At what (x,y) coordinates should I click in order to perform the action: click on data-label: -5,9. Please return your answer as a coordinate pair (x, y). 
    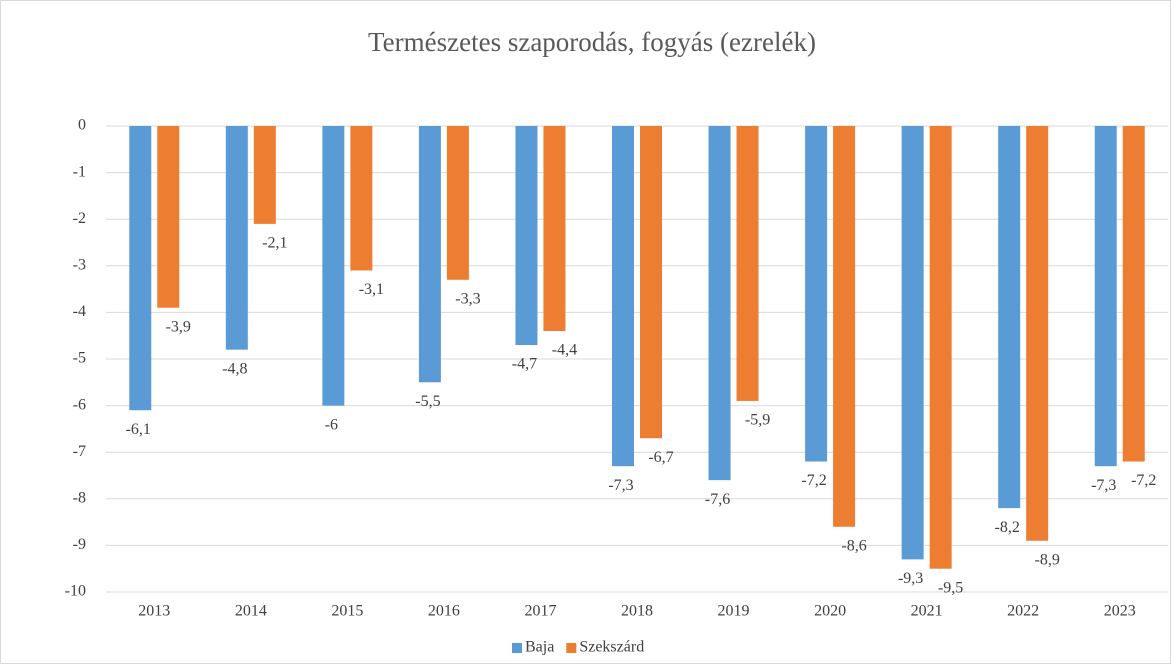
    Looking at the image, I should click on (757, 420).